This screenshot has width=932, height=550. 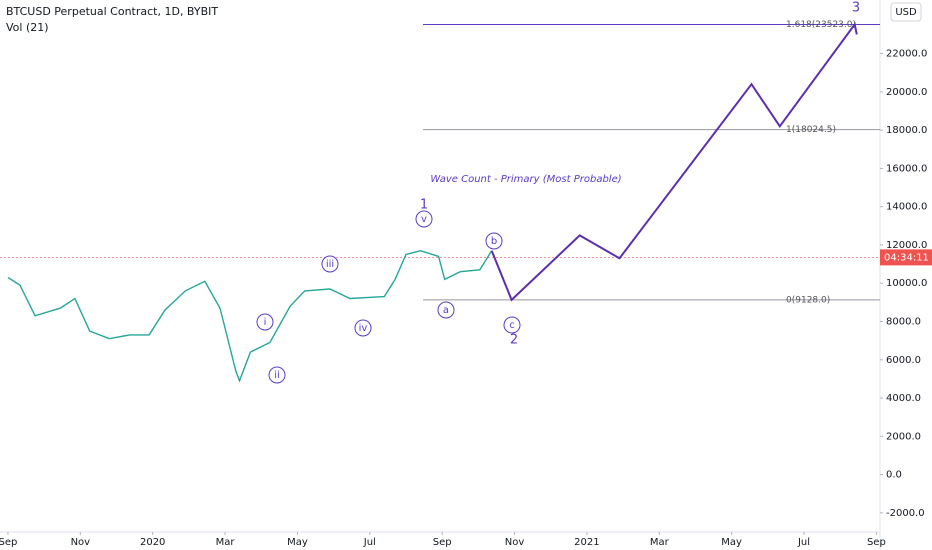 I want to click on y-tick-label: 6000.0, so click(x=903, y=360).